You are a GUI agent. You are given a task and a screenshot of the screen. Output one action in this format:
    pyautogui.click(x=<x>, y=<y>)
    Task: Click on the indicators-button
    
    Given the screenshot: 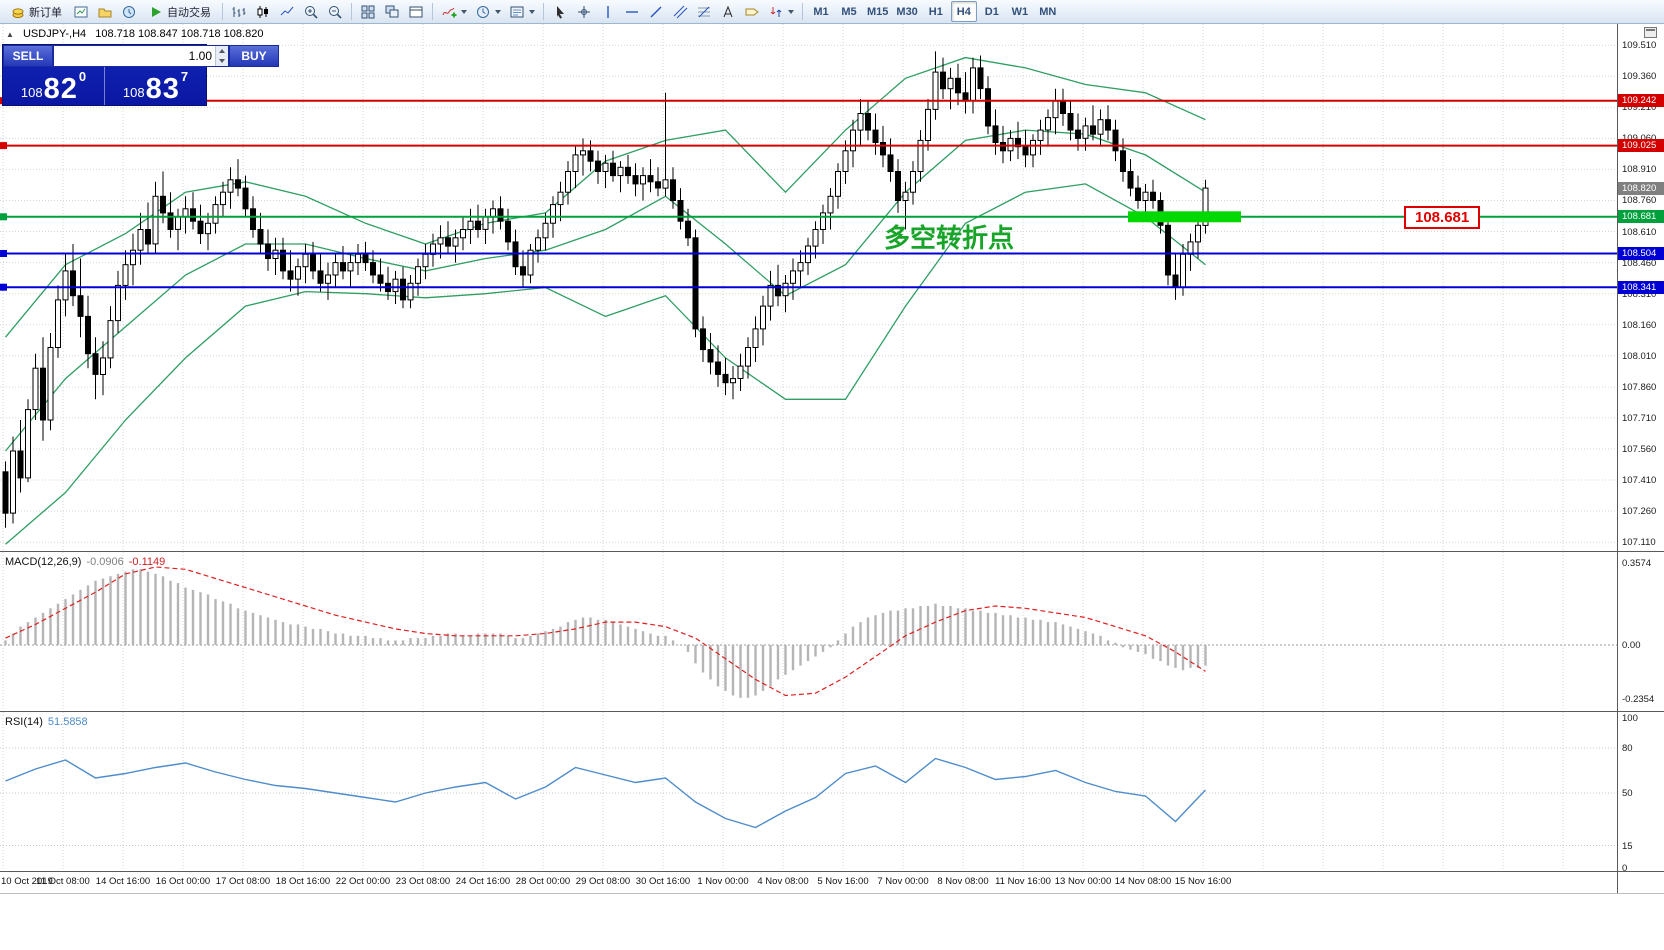 What is the action you would take?
    pyautogui.click(x=454, y=11)
    